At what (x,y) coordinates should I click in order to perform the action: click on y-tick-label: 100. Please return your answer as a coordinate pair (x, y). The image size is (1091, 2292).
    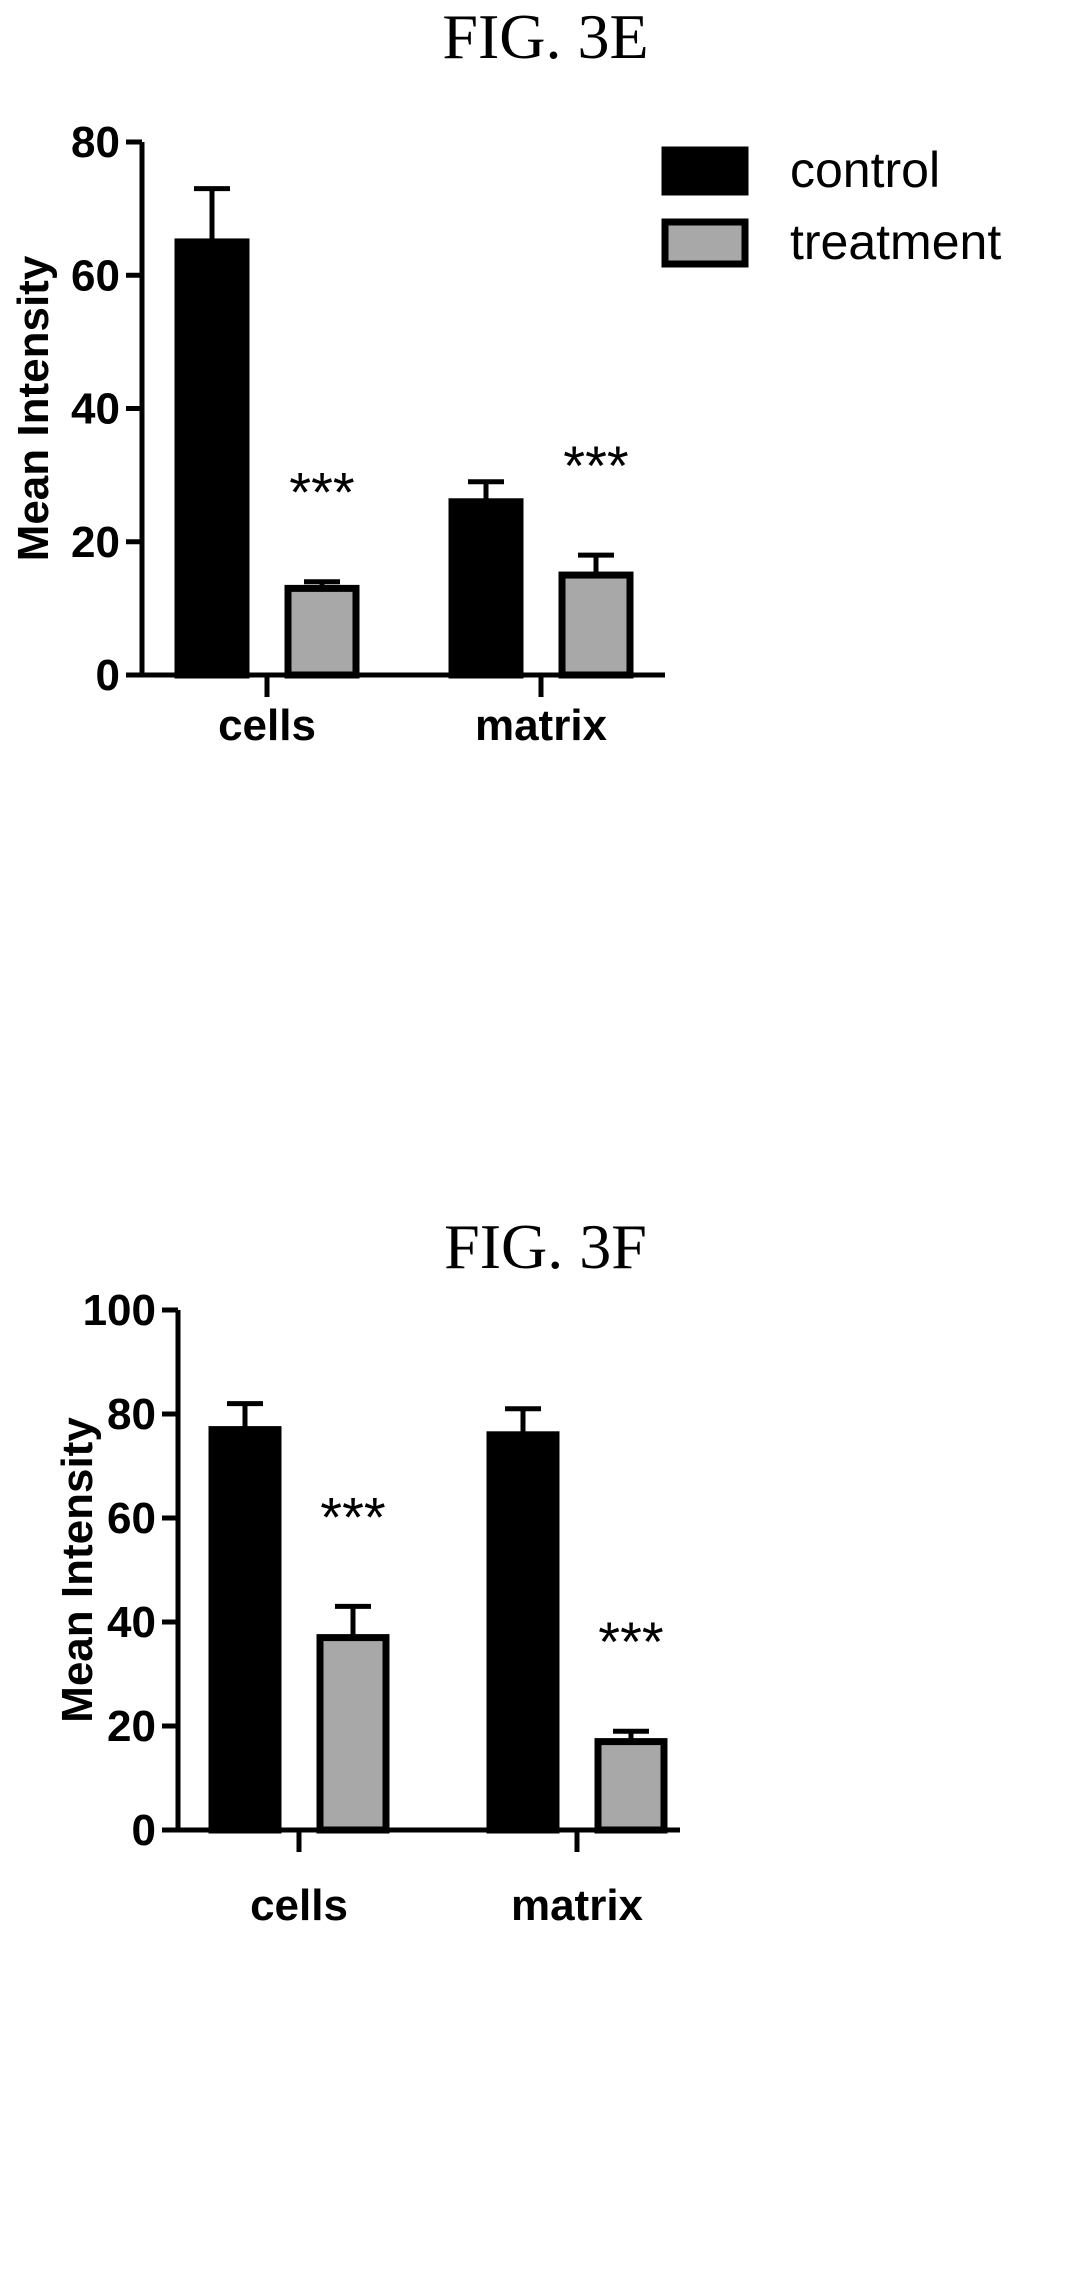
    Looking at the image, I should click on (119, 1310).